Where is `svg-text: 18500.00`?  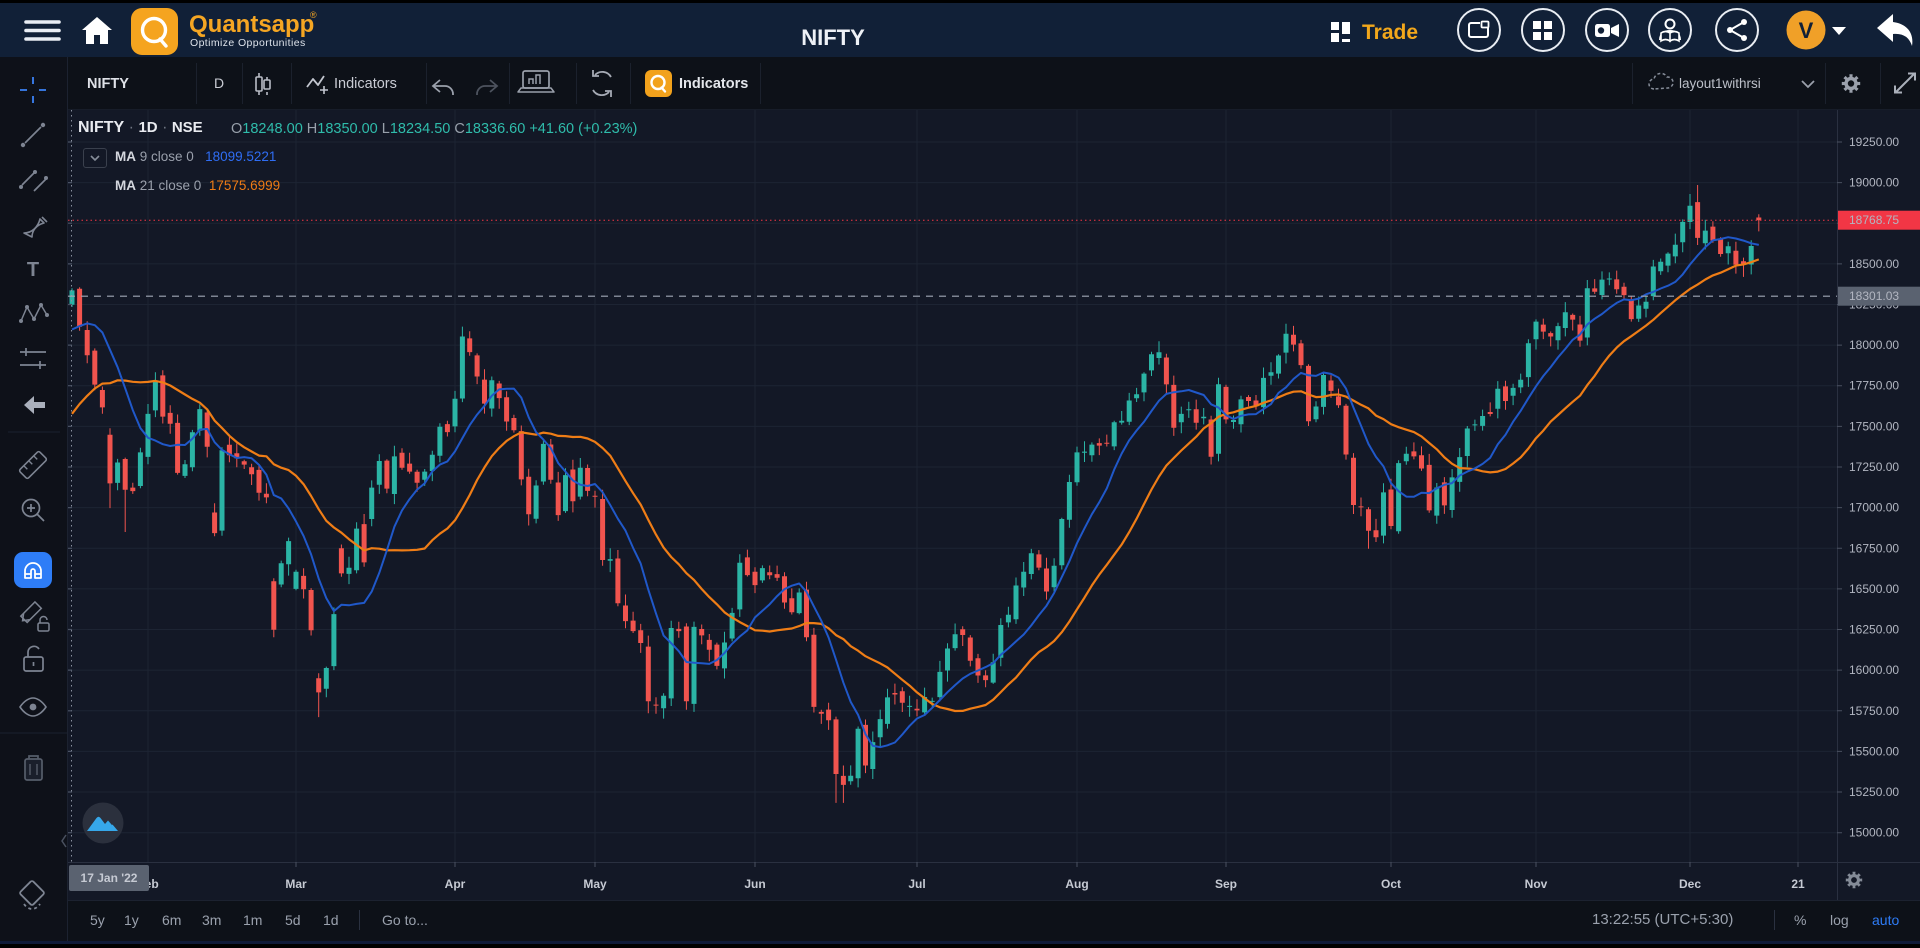
svg-text: 18500.00 is located at coordinates (1874, 264).